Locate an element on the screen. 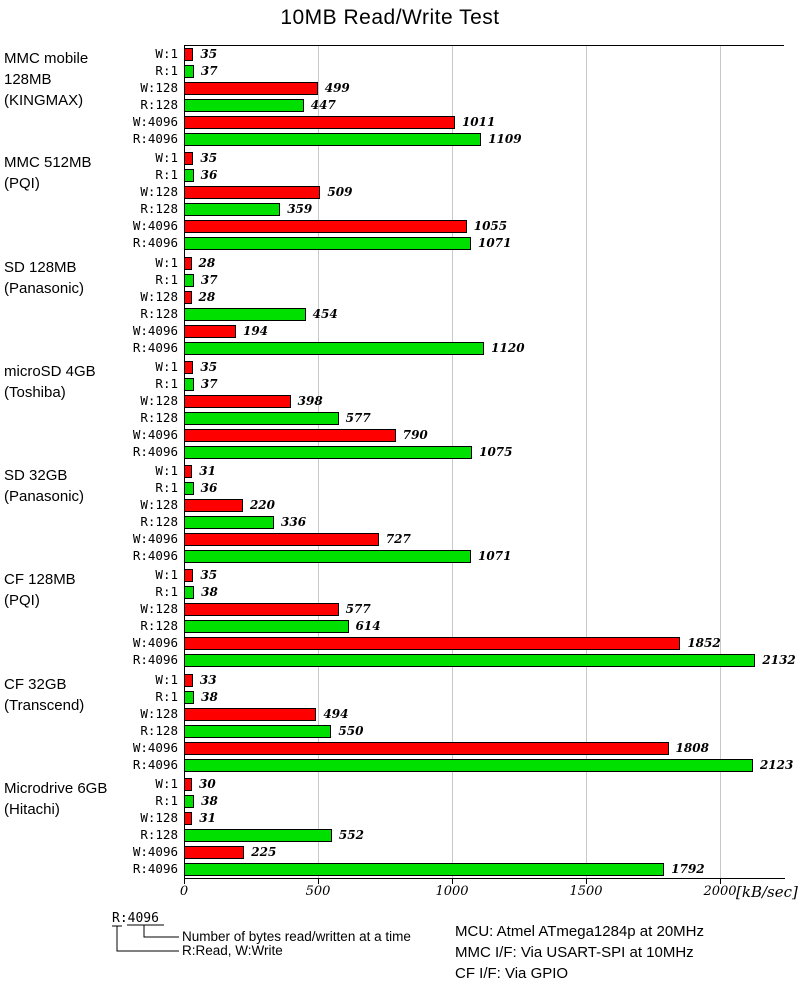 Image resolution: width=800 pixels, height=1003 pixels. bar-value: 1055 is located at coordinates (490, 226).